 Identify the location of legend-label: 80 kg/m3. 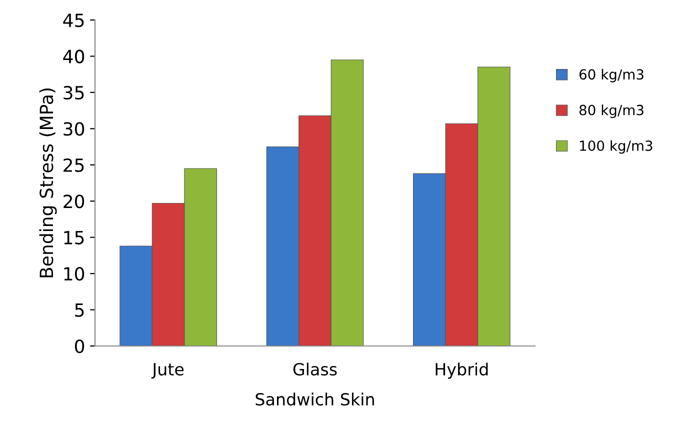
(611, 111).